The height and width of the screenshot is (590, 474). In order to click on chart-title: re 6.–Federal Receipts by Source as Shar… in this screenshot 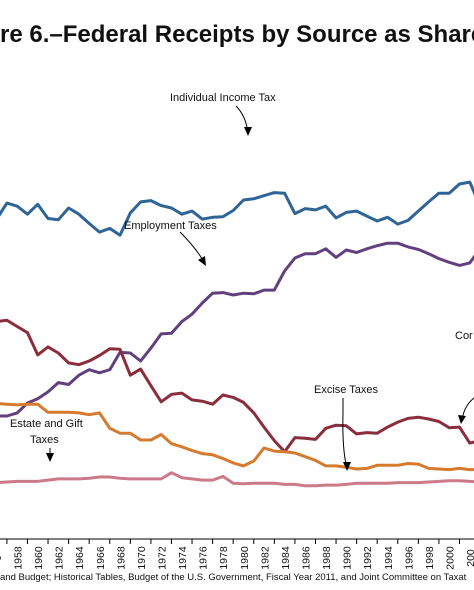, I will do `click(237, 34)`.